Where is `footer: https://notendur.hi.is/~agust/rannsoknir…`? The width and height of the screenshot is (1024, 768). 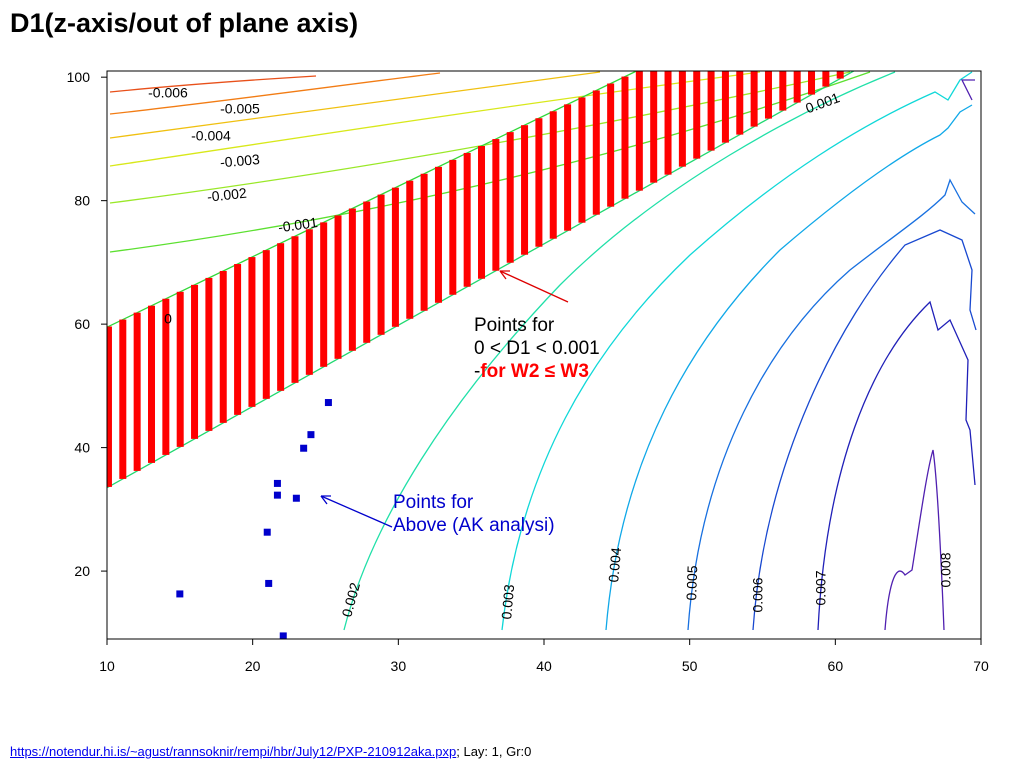
footer: https://notendur.hi.is/~agust/rannsoknir… is located at coordinates (270, 751).